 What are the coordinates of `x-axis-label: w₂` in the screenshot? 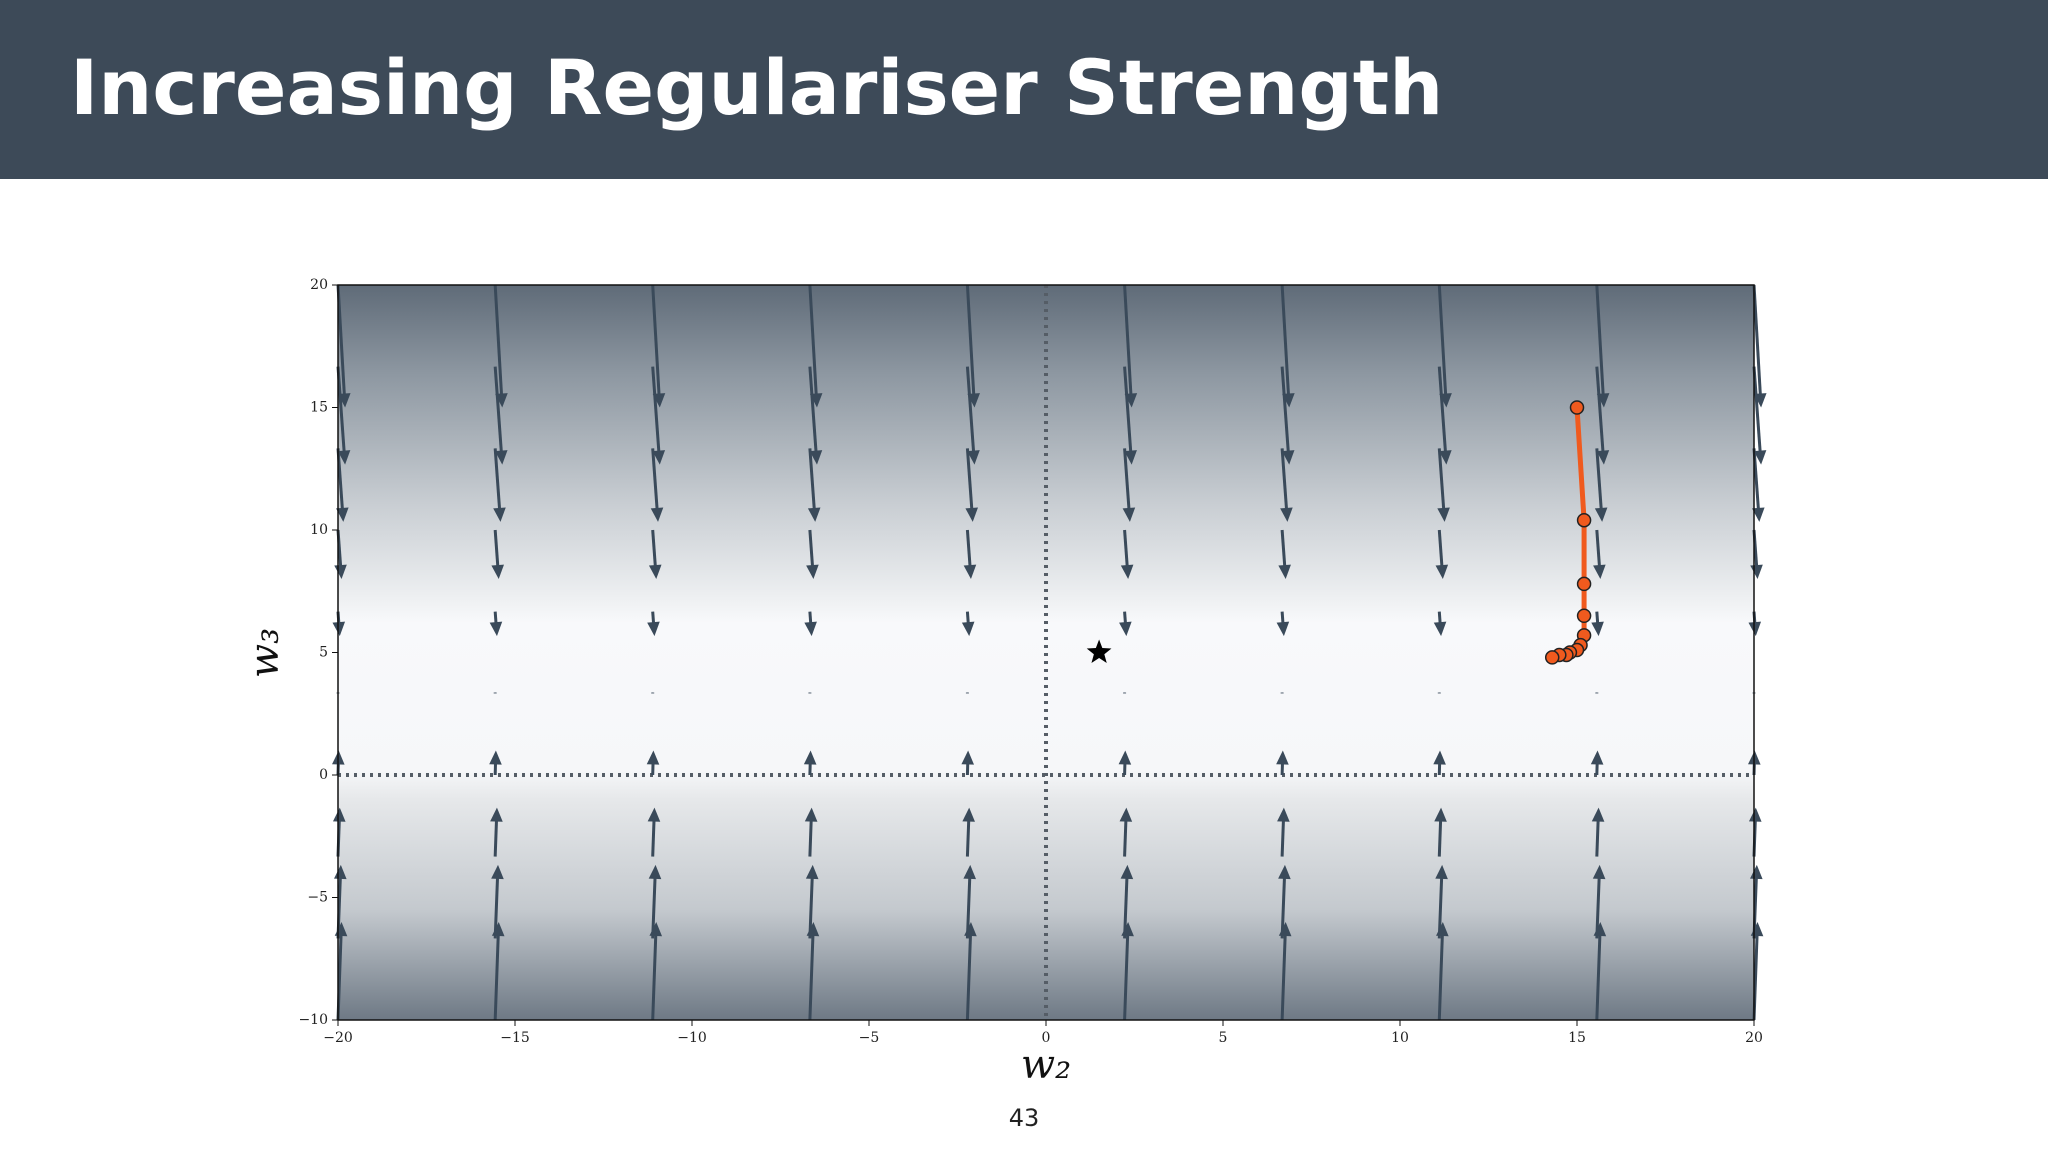 It's located at (1046, 1065).